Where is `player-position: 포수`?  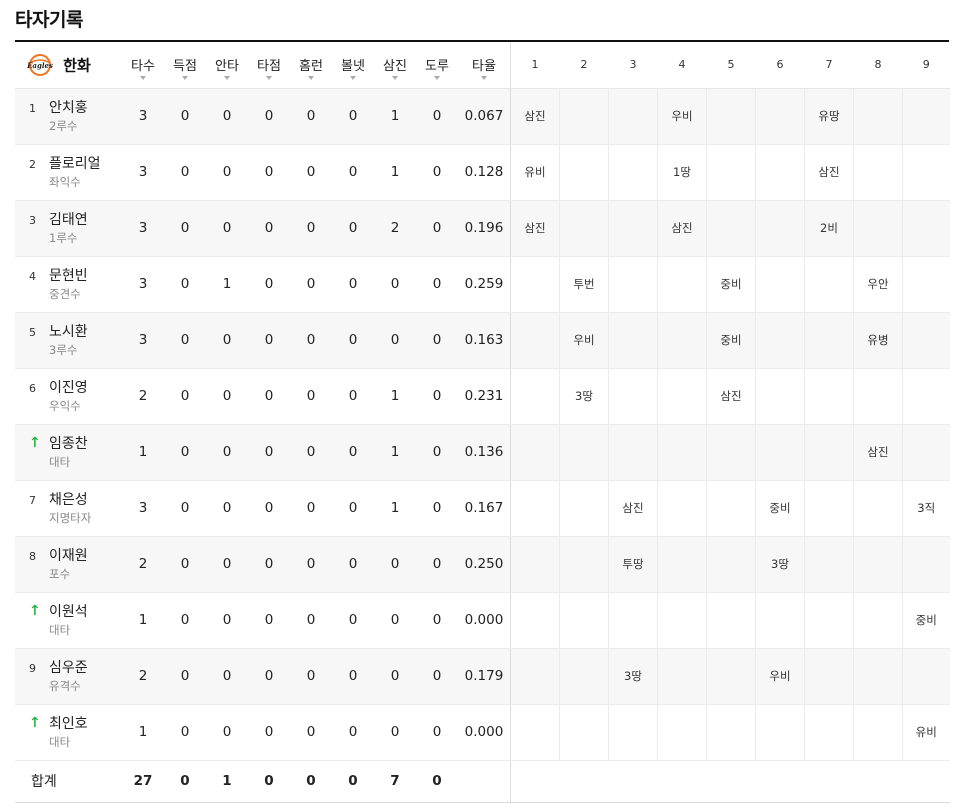
player-position: 포수 is located at coordinates (60, 573).